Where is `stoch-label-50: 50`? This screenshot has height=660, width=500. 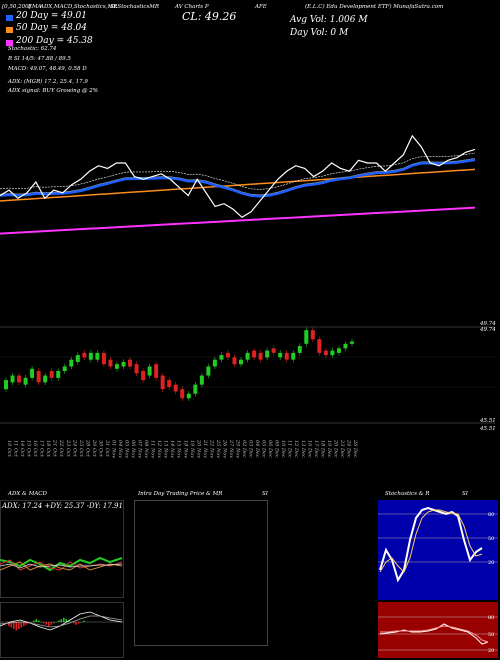
stoch-label-50: 50 is located at coordinates (491, 539).